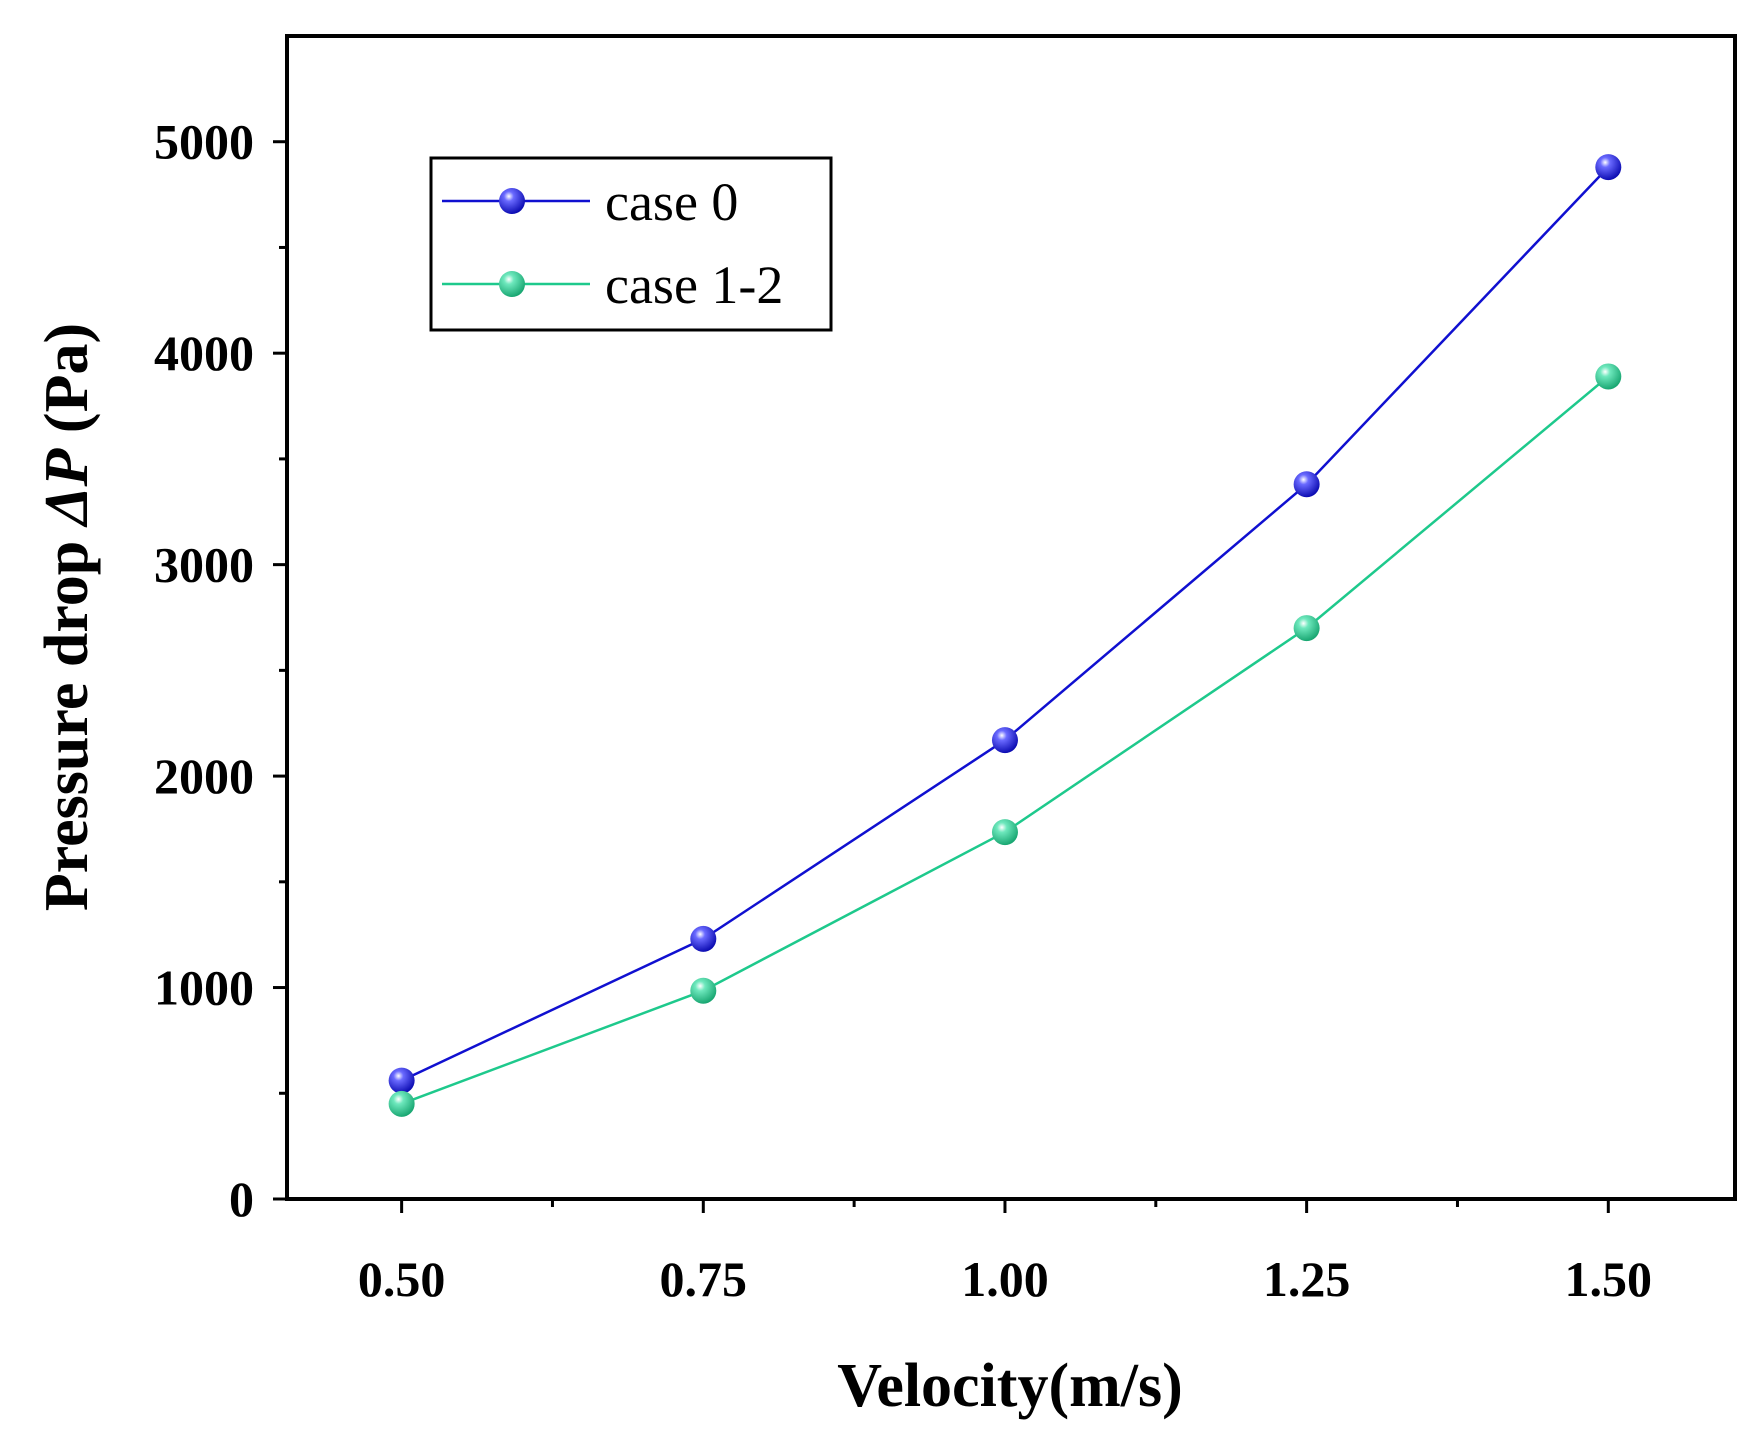 The width and height of the screenshot is (1754, 1450). Describe the element at coordinates (704, 1279) in the screenshot. I see `x-tick-label: 0.75` at that location.